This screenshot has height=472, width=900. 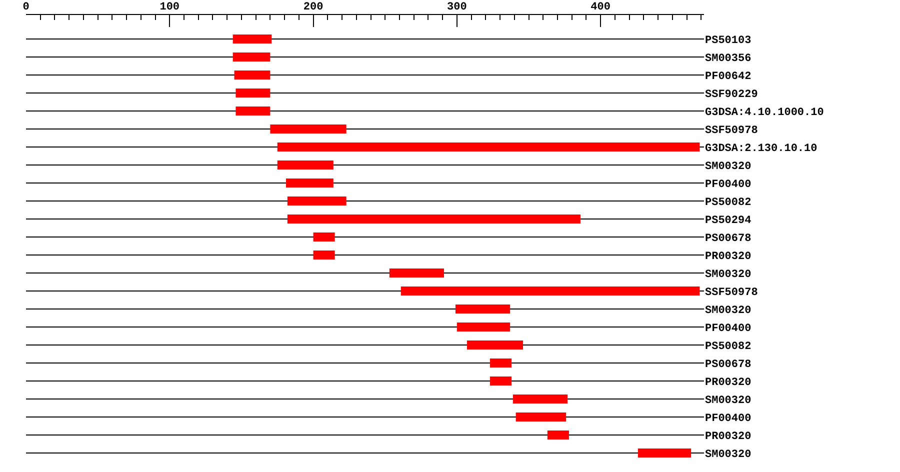 What do you see at coordinates (170, 8) in the screenshot?
I see `x-tick-label: 100` at bounding box center [170, 8].